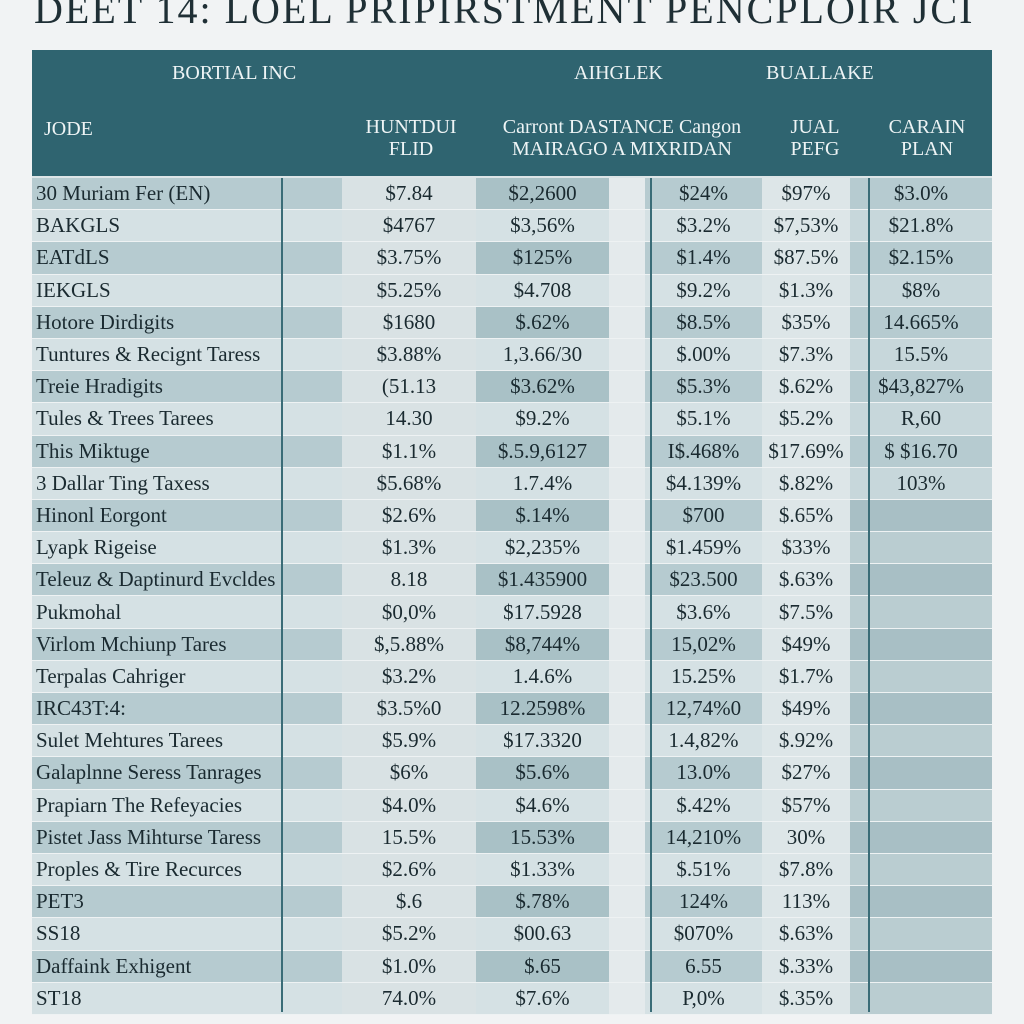  What do you see at coordinates (409, 451) in the screenshot?
I see `huntdui-cell: $1.1%` at bounding box center [409, 451].